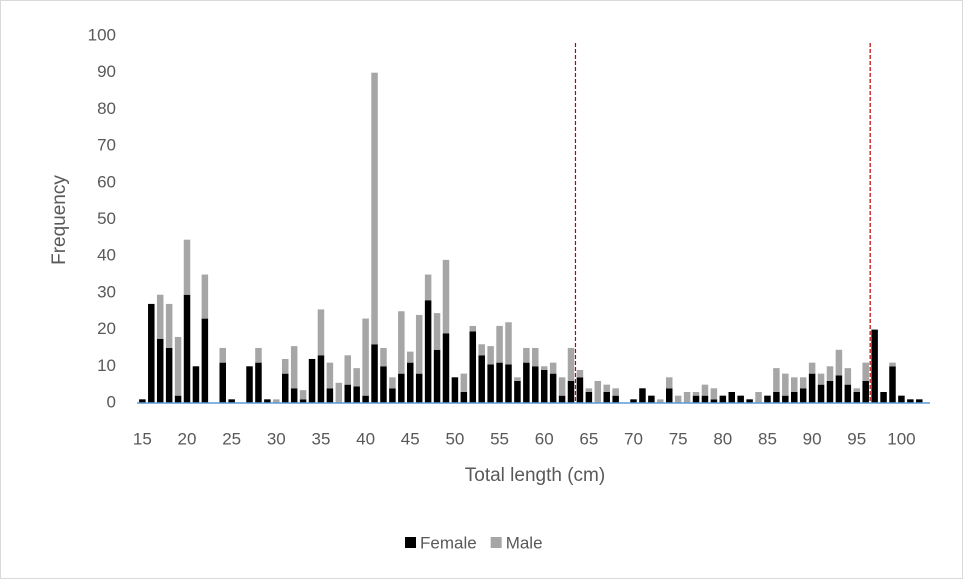  What do you see at coordinates (106, 291) in the screenshot?
I see `y-tick-label: 30` at bounding box center [106, 291].